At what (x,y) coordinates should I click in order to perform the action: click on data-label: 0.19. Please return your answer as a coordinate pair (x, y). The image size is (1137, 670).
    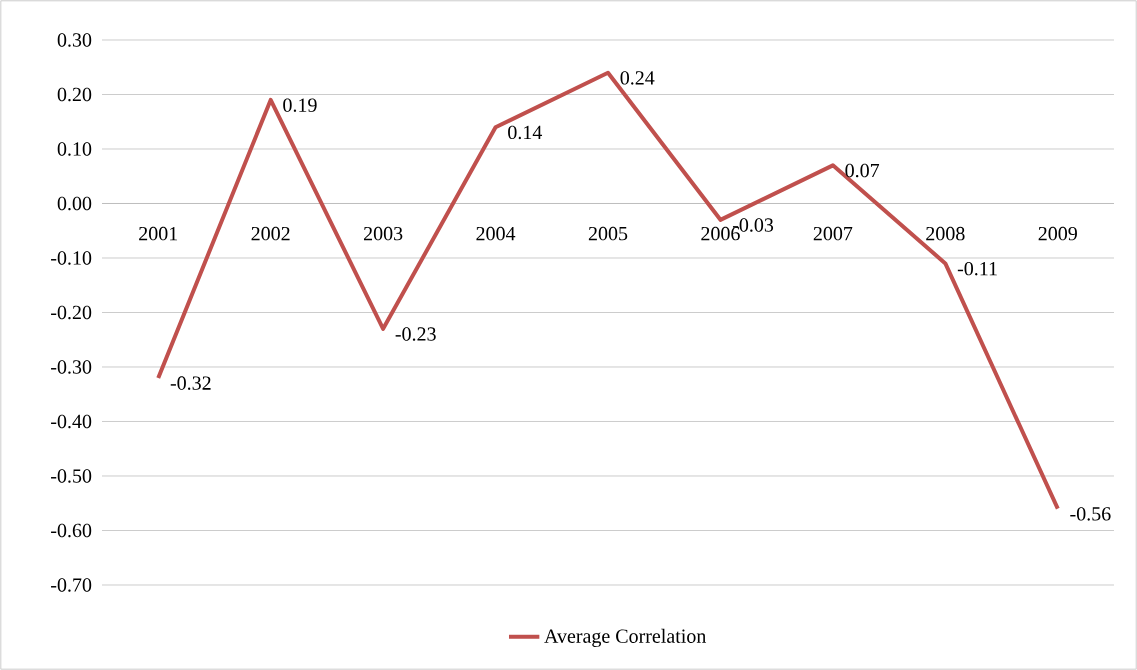
    Looking at the image, I should click on (300, 105).